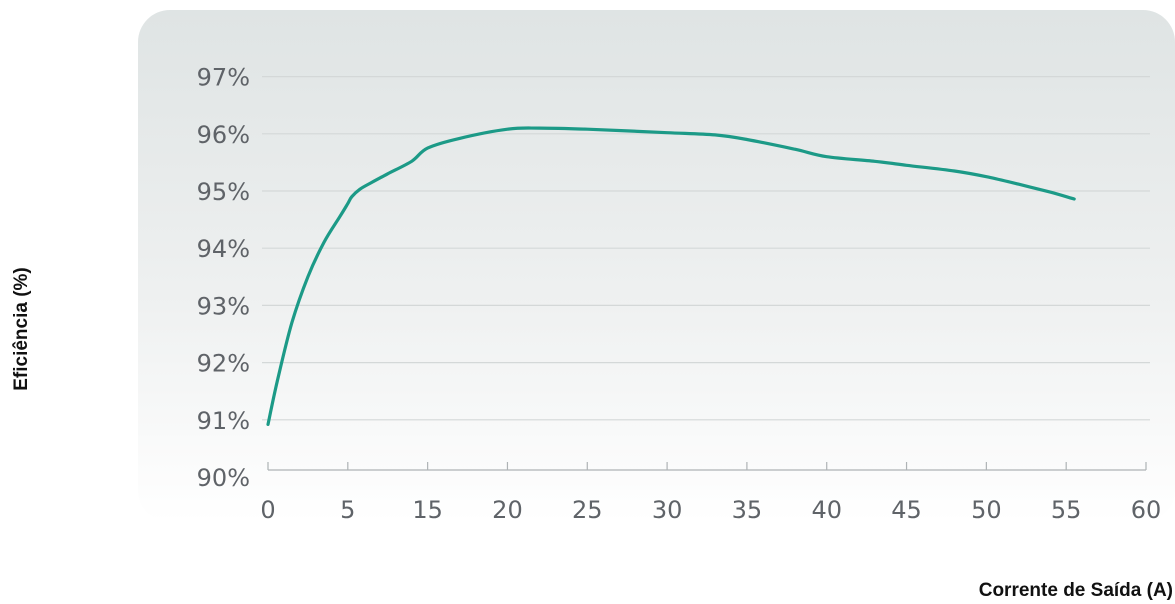 Image resolution: width=1175 pixels, height=604 pixels. Describe the element at coordinates (223, 249) in the screenshot. I see `y-tick-label: 94%` at that location.